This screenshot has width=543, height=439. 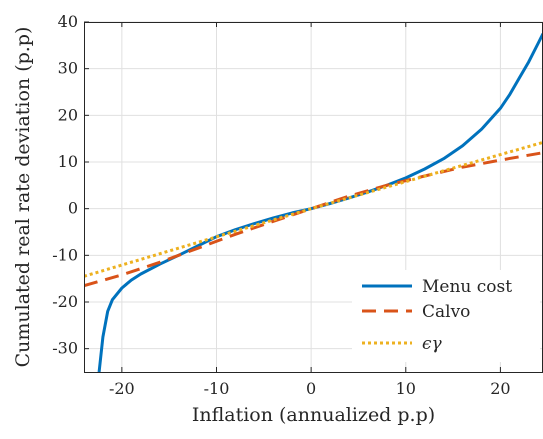 I want to click on legend: Menu cost Calvo ϵγ, so click(x=446, y=316).